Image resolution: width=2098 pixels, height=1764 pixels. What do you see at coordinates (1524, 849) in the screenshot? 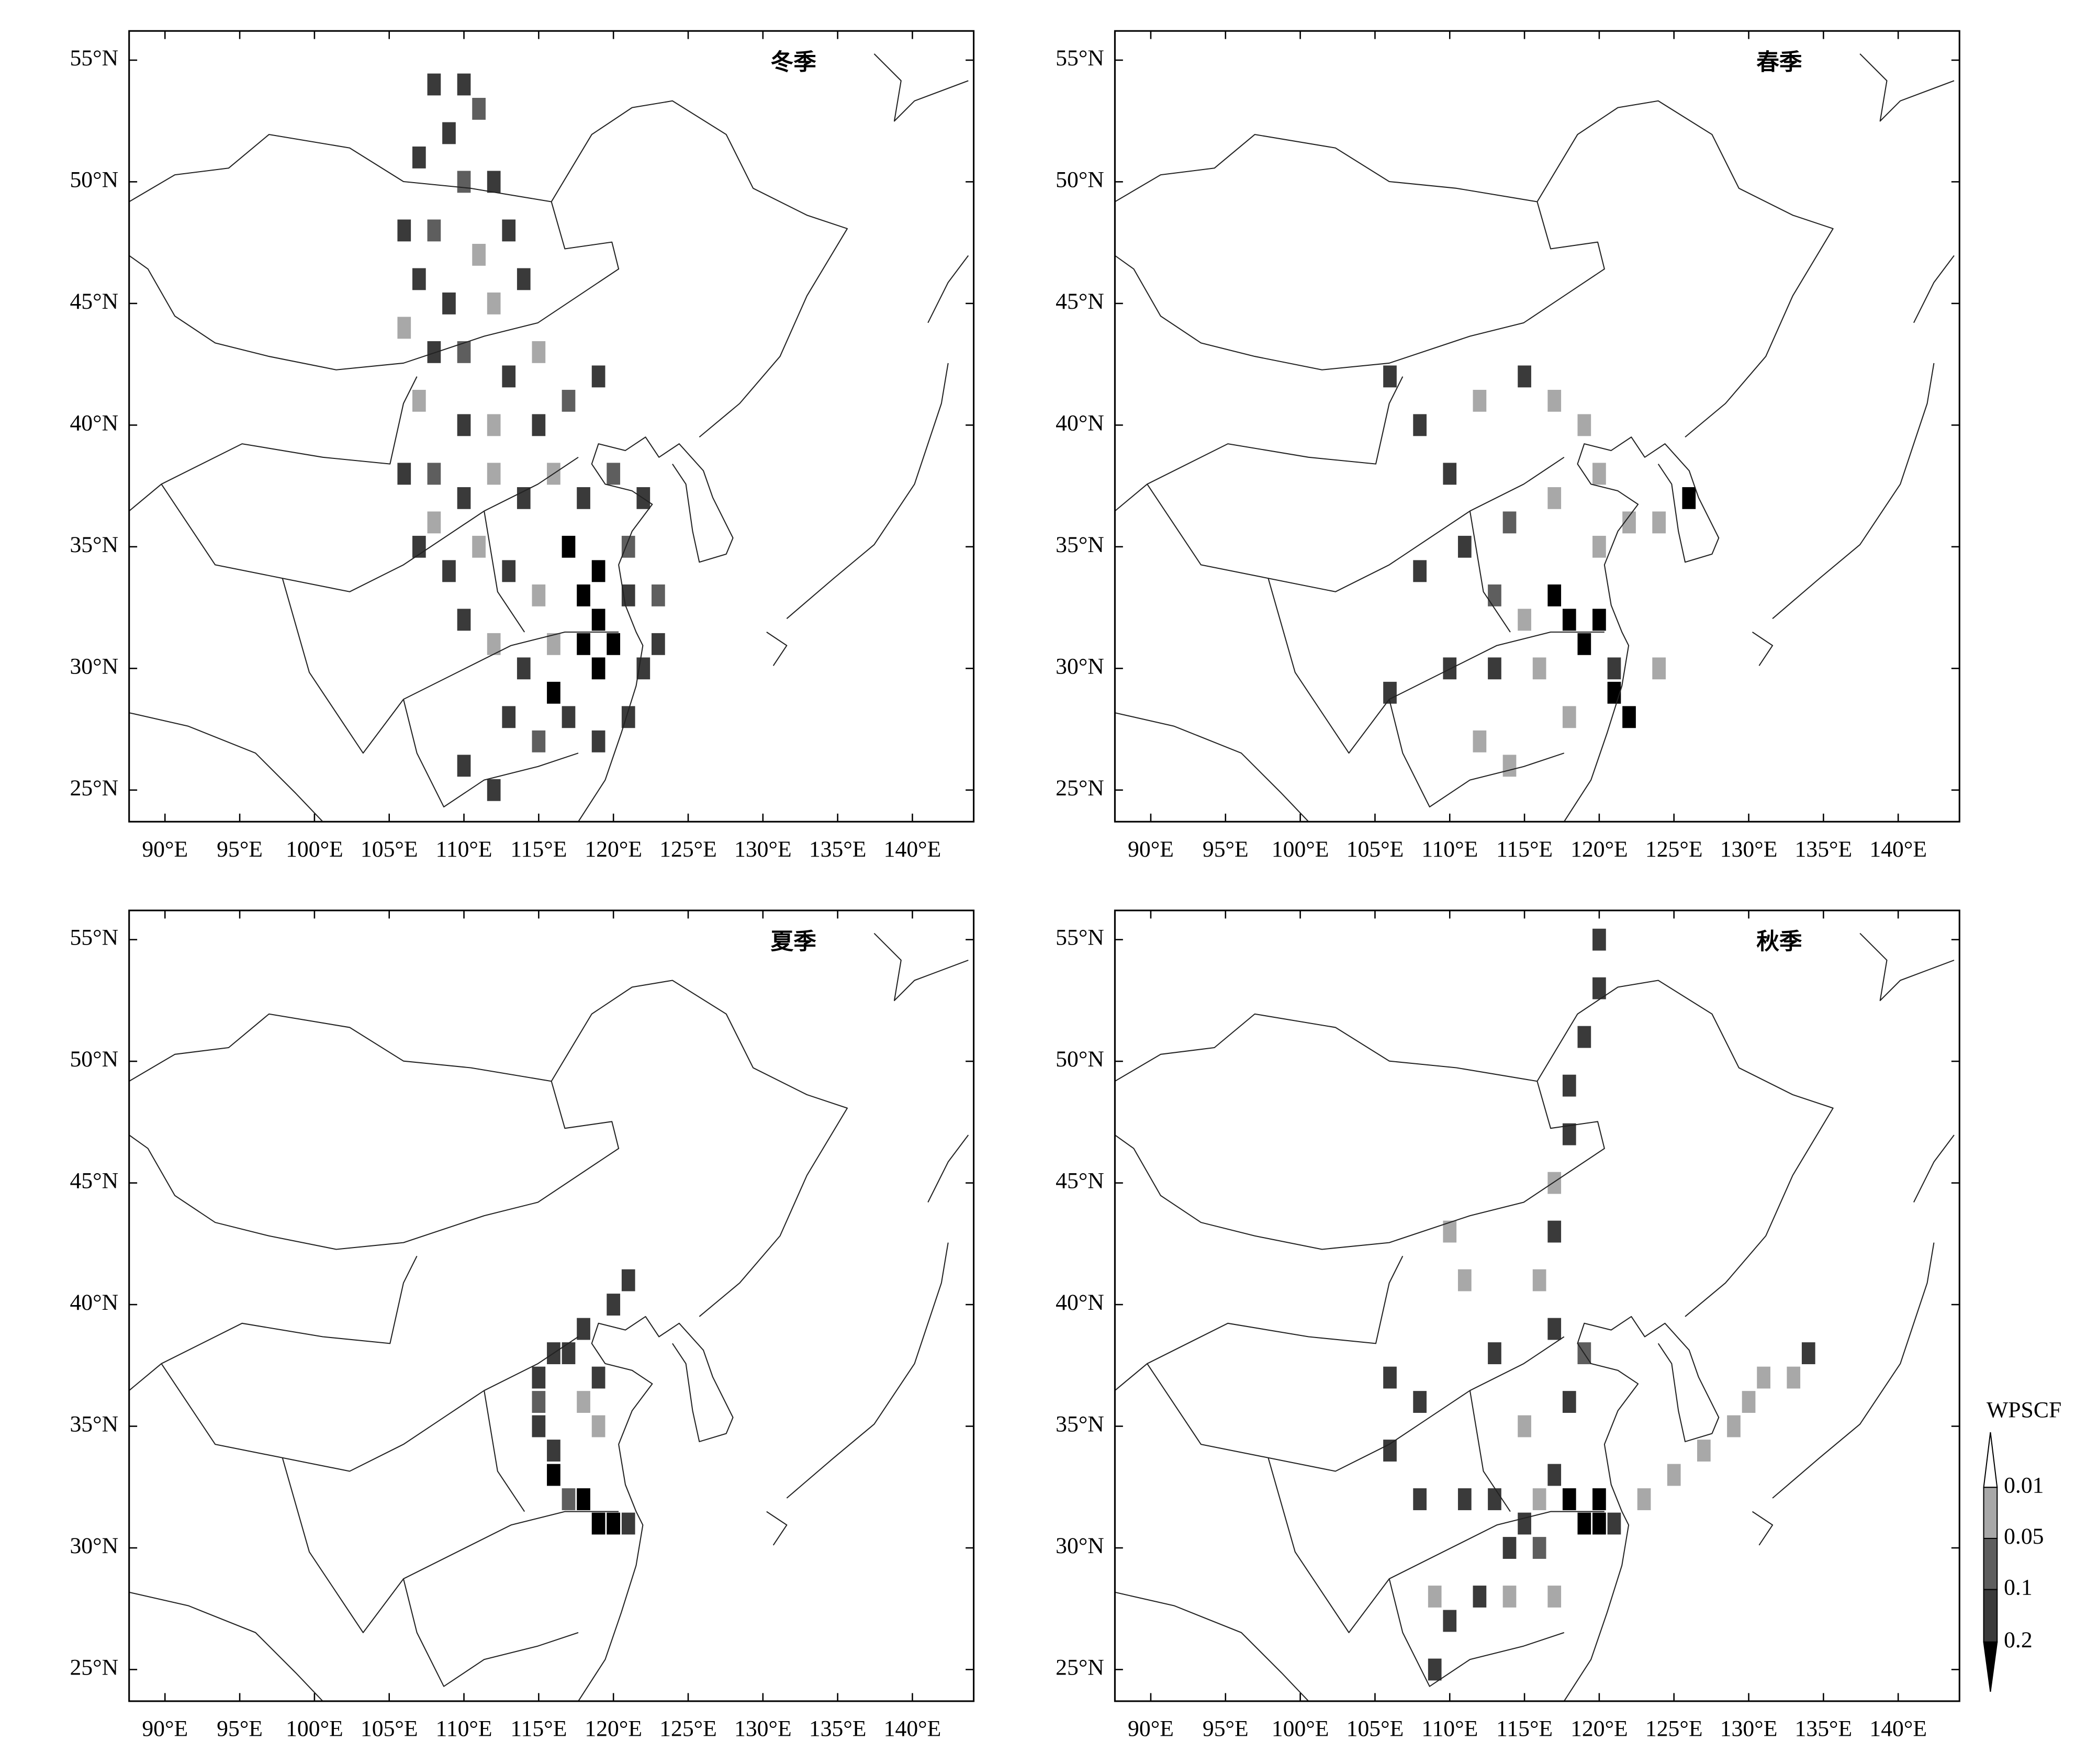
I see `x-tick-label: 115°E` at bounding box center [1524, 849].